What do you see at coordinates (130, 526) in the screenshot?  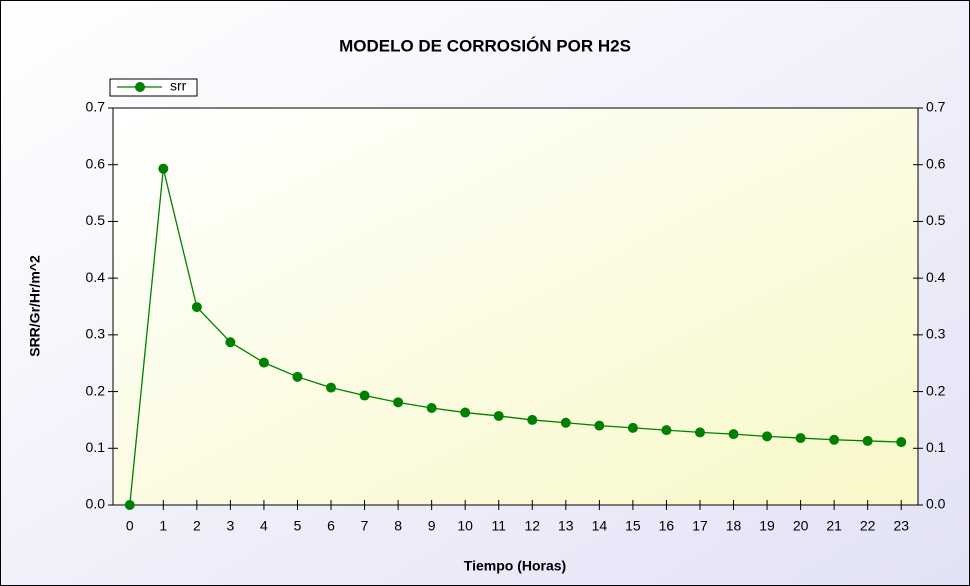 I see `x-tick-label: 0` at bounding box center [130, 526].